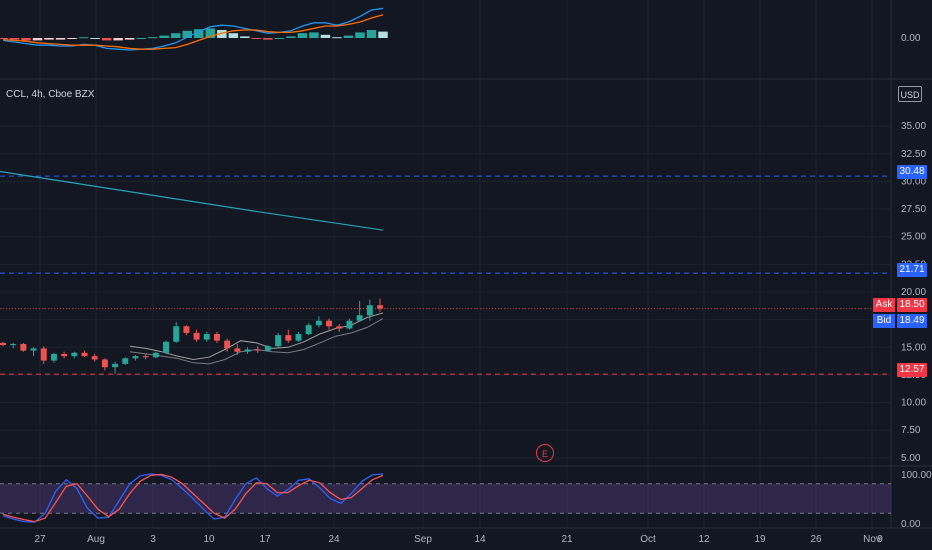  Describe the element at coordinates (193, 32) in the screenshot. I see `signal-line` at that location.